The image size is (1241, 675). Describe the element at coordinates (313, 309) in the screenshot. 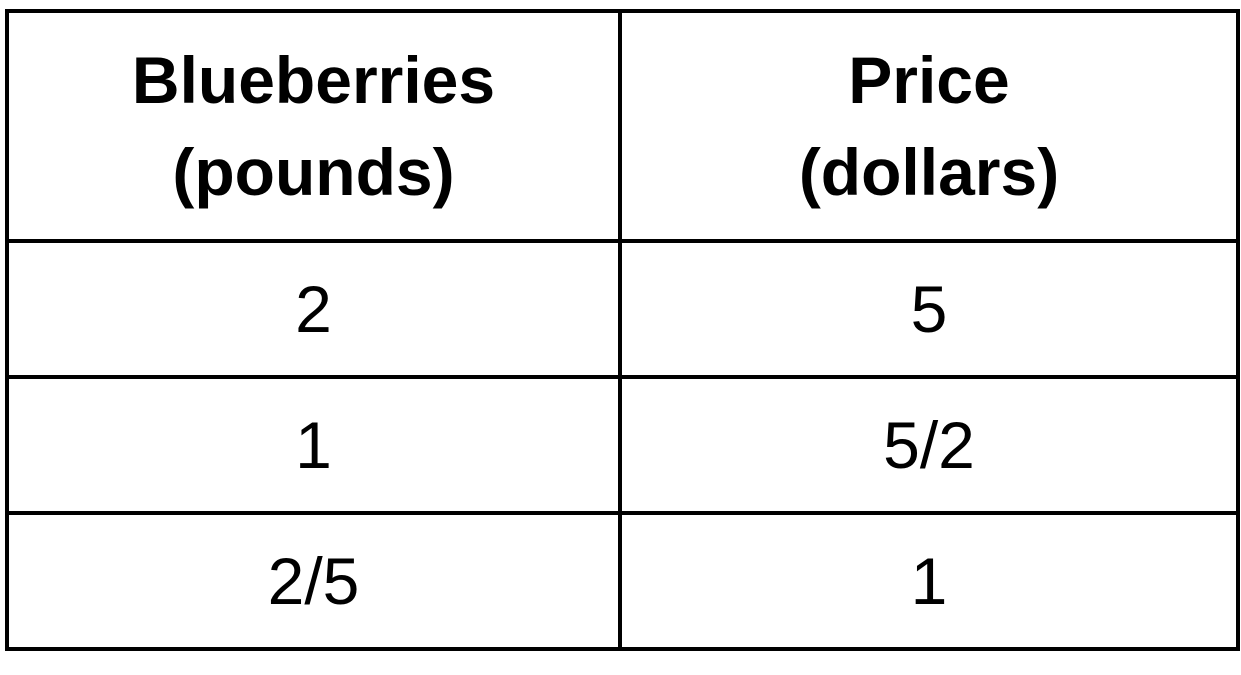

I see `cell-pounds: 2` at that location.